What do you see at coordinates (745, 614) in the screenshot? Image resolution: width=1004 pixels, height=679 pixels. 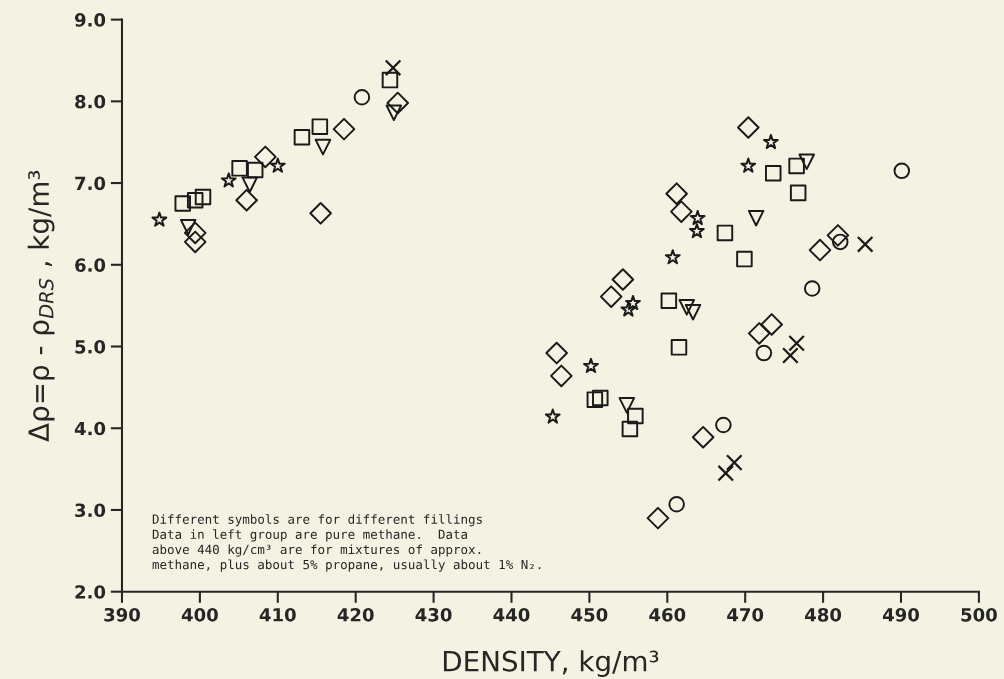 I see `x-tick-label: 470` at bounding box center [745, 614].